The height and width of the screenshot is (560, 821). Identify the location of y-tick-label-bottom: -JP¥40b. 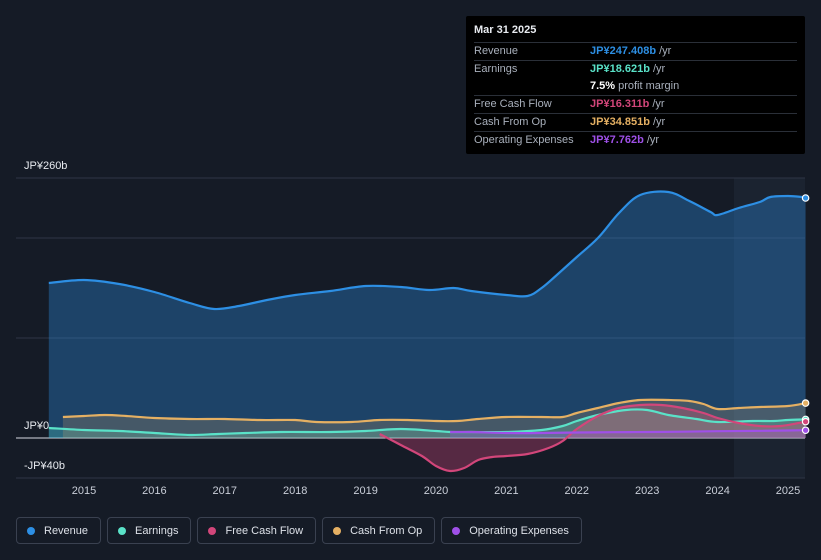
(44, 466).